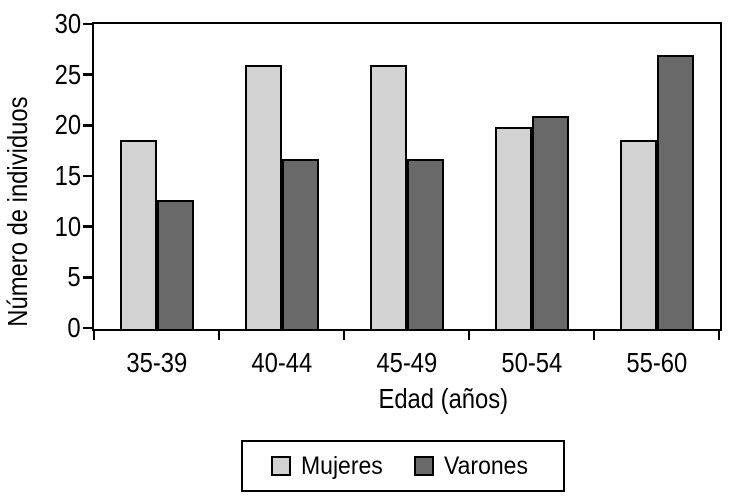 The height and width of the screenshot is (496, 730). I want to click on x-axis-title: Edad (años), so click(443, 399).